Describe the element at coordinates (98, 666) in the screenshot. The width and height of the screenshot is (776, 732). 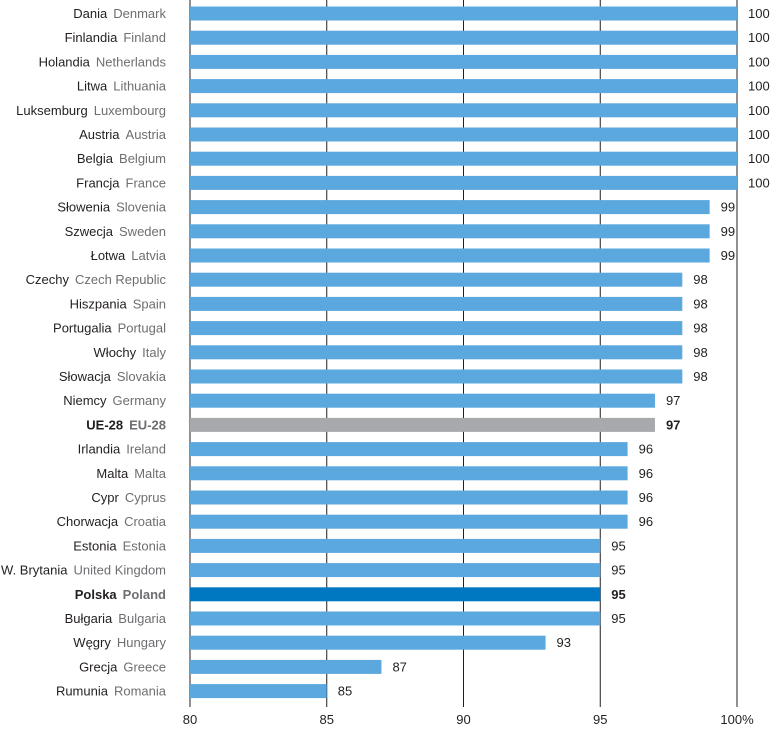
I see `category-label-pl: Grecja` at that location.